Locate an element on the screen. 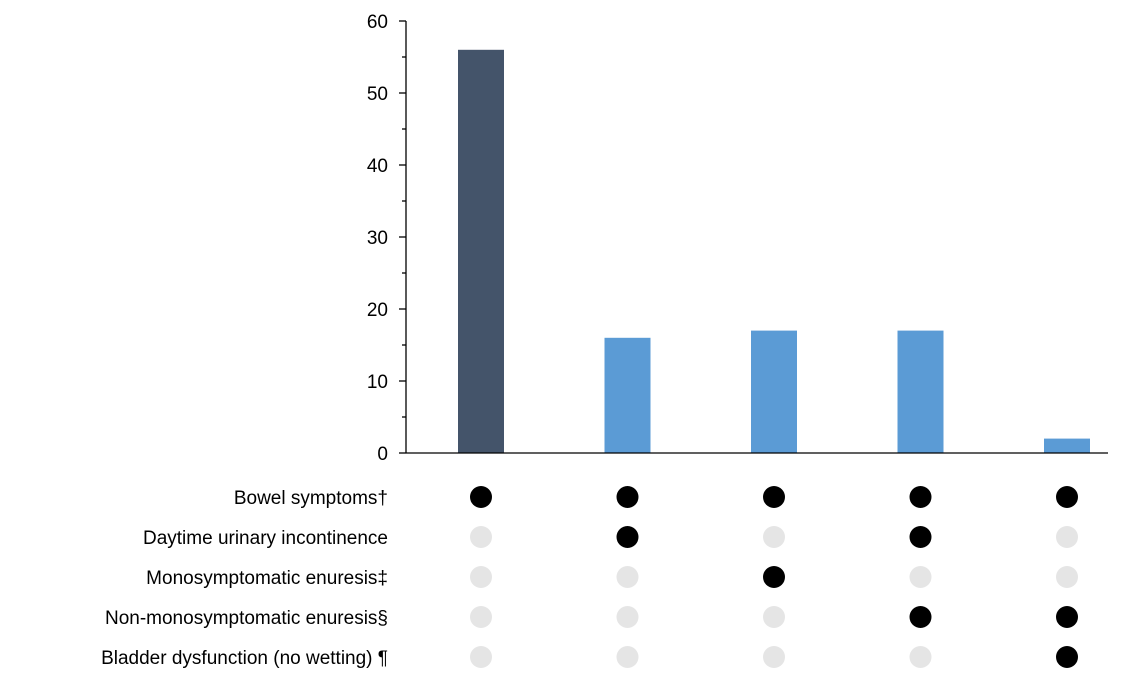  y-tick-label: 0 is located at coordinates (382, 454).